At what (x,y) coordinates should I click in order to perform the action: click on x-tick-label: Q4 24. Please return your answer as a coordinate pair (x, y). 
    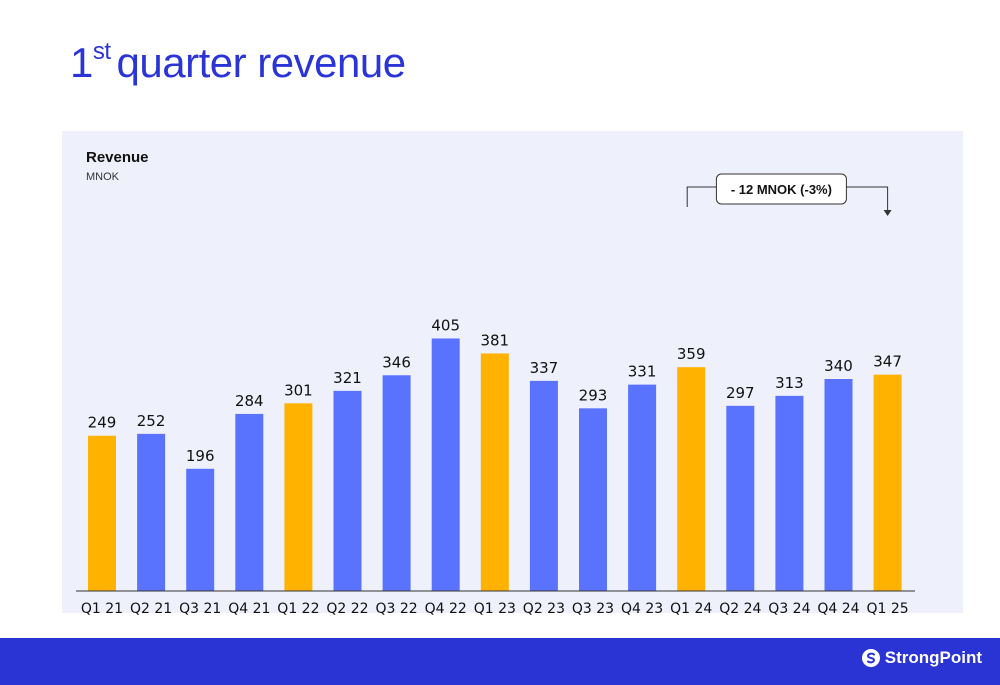
    Looking at the image, I should click on (838, 609).